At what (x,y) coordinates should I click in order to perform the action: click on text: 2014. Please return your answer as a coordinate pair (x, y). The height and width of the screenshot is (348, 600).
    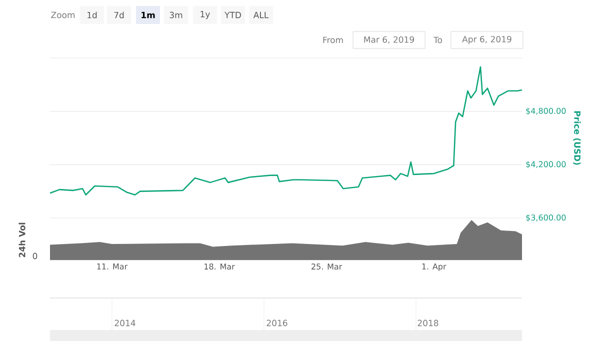
    Looking at the image, I should click on (125, 323).